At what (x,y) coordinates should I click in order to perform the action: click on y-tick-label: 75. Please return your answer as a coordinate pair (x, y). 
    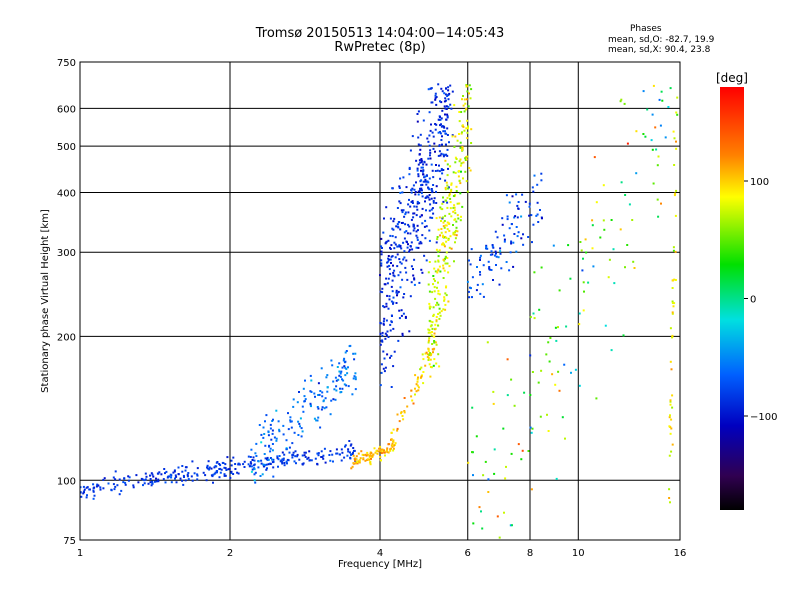
    Looking at the image, I should click on (69, 541).